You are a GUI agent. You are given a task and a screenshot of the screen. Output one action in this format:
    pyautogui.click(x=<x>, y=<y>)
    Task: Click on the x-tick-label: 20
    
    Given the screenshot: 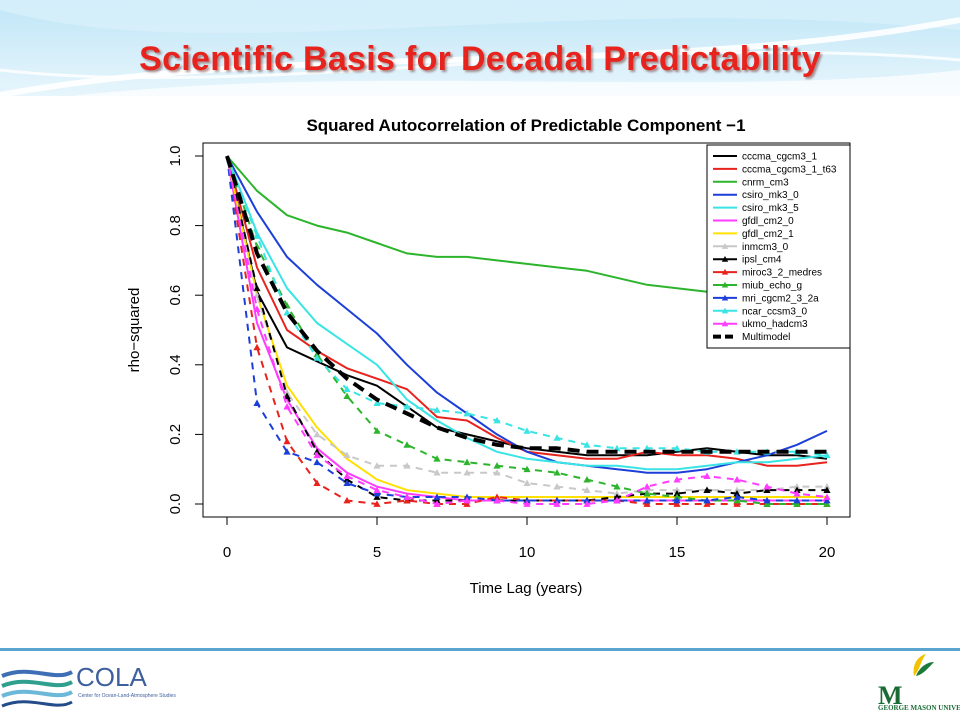 What is the action you would take?
    pyautogui.click(x=827, y=552)
    